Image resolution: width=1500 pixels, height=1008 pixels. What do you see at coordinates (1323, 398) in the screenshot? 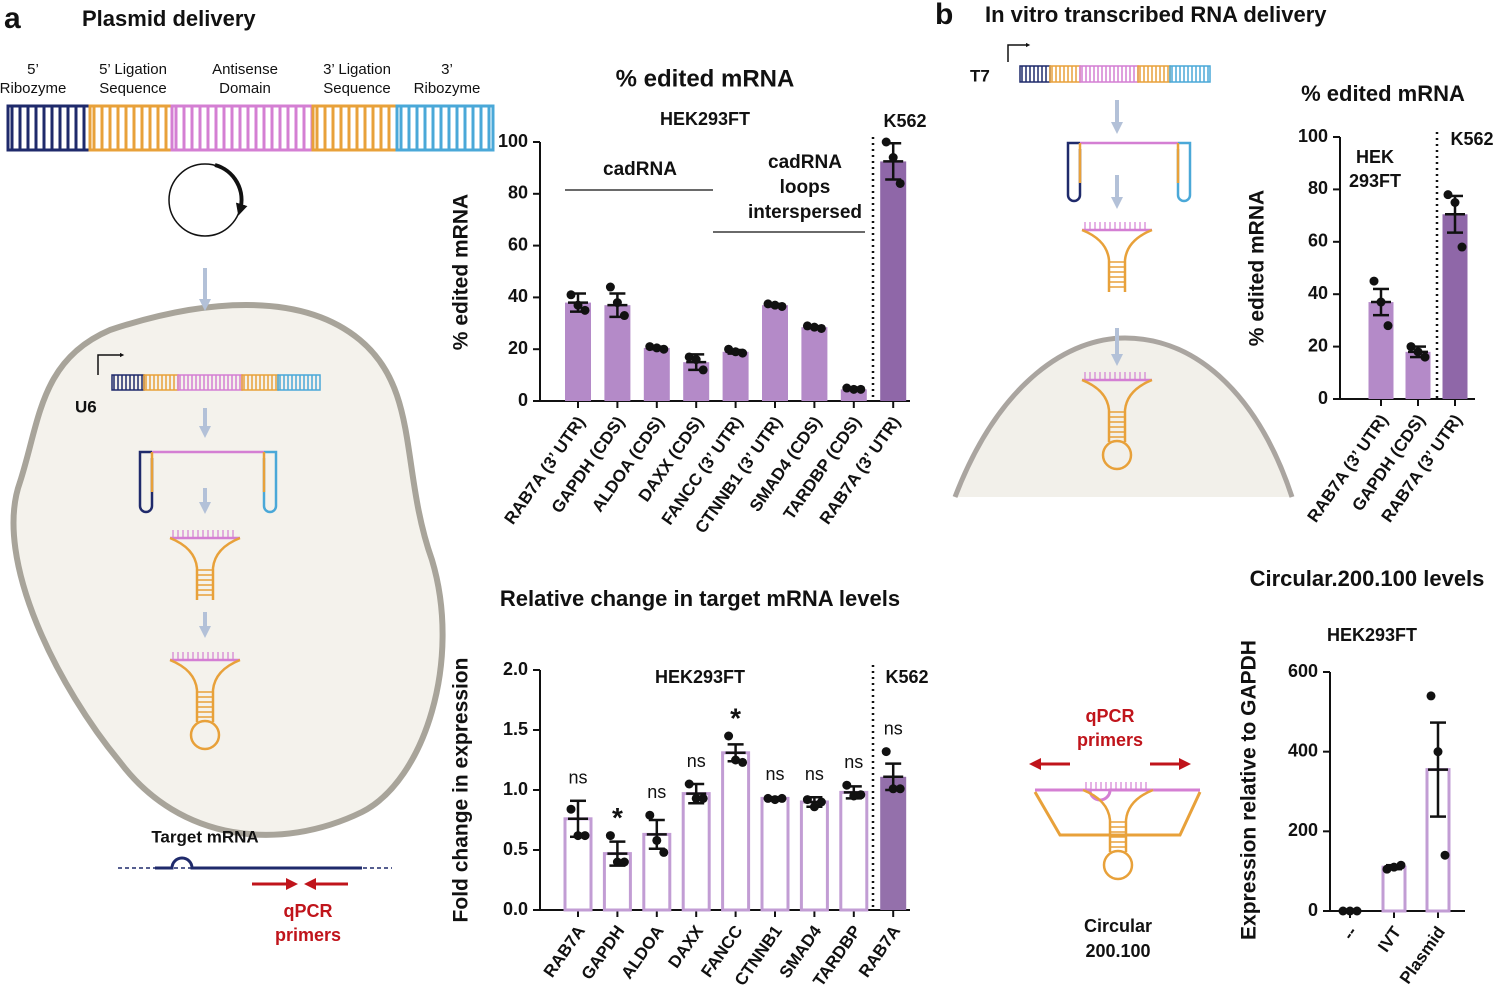
I see `y-tick-label: 0` at bounding box center [1323, 398].